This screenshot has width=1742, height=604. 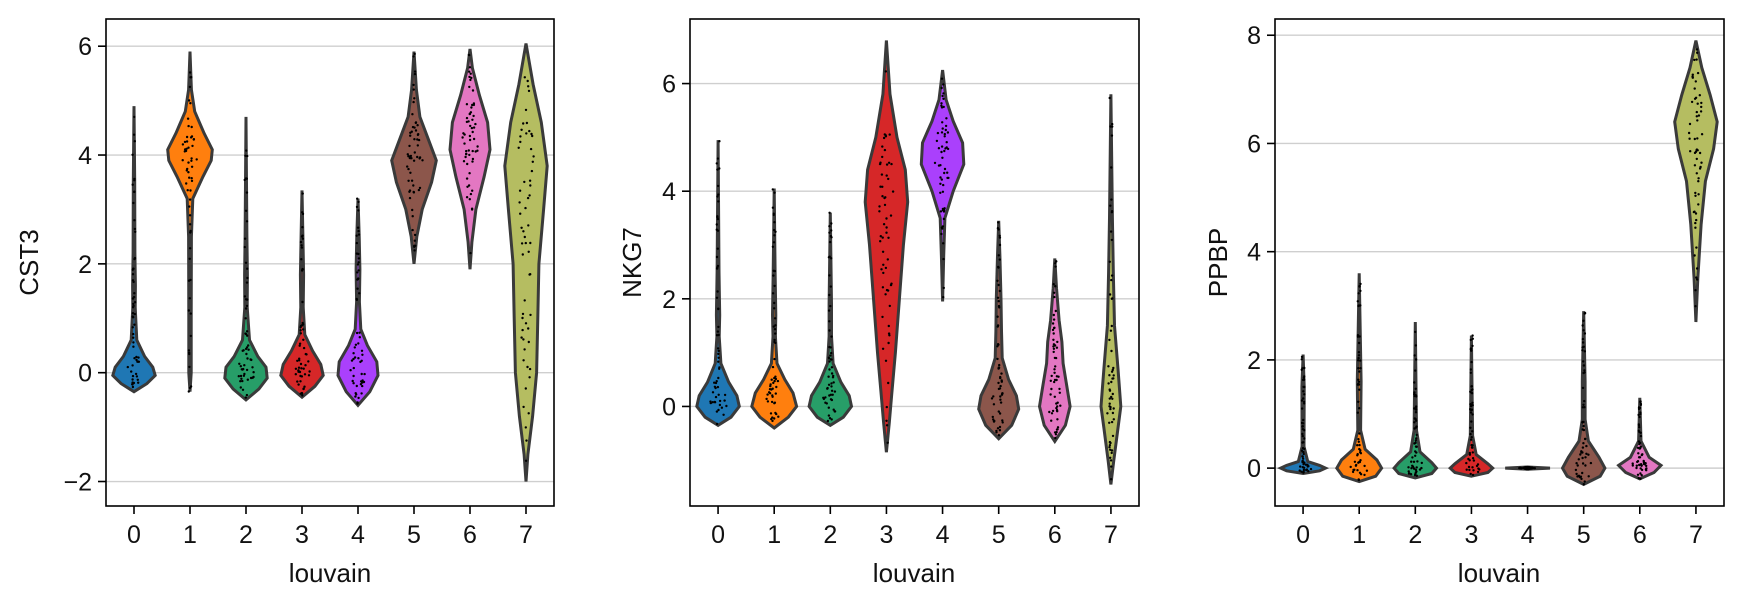 What do you see at coordinates (669, 85) in the screenshot?
I see `y-tick-label: 6` at bounding box center [669, 85].